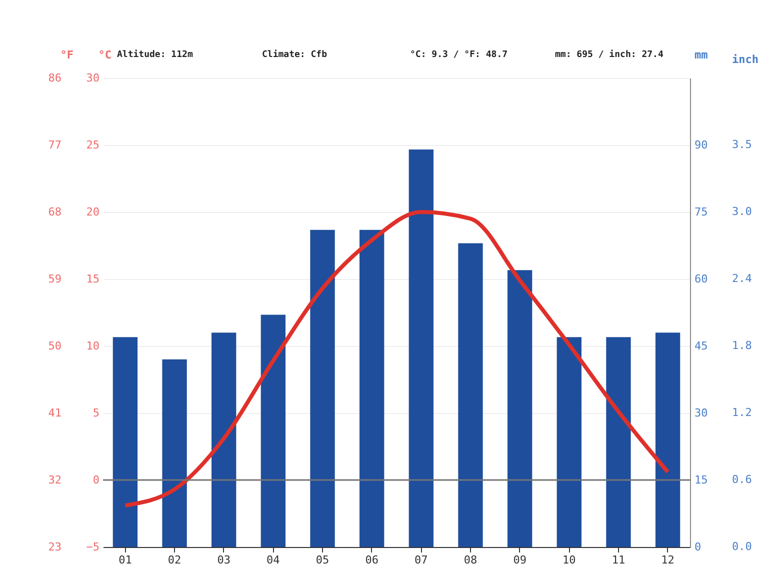 This screenshot has height=587, width=767. Describe the element at coordinates (701, 212) in the screenshot. I see `y2-tick-label: 75` at that location.